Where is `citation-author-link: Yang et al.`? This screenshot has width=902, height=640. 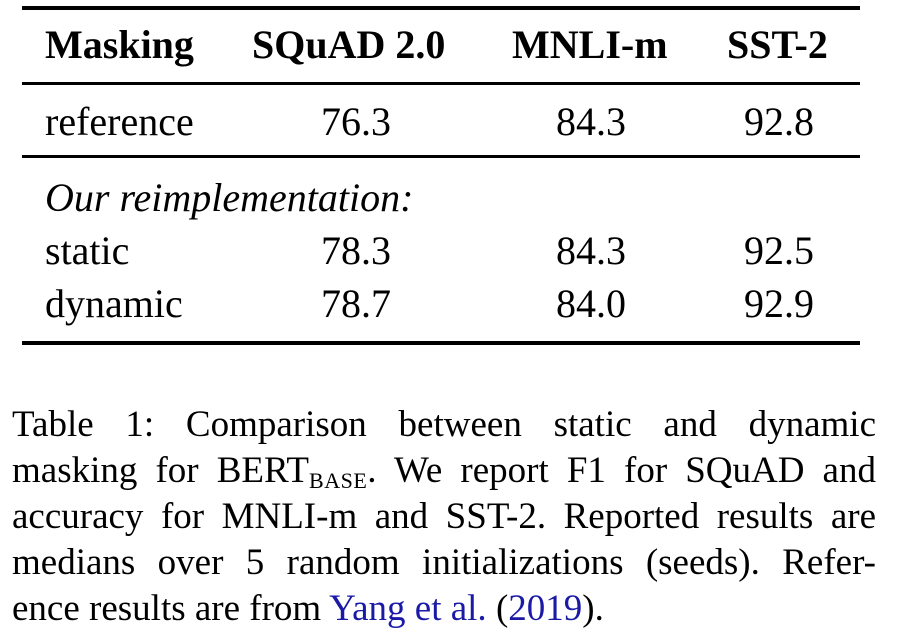
citation-author-link: Yang et al. is located at coordinates (408, 608).